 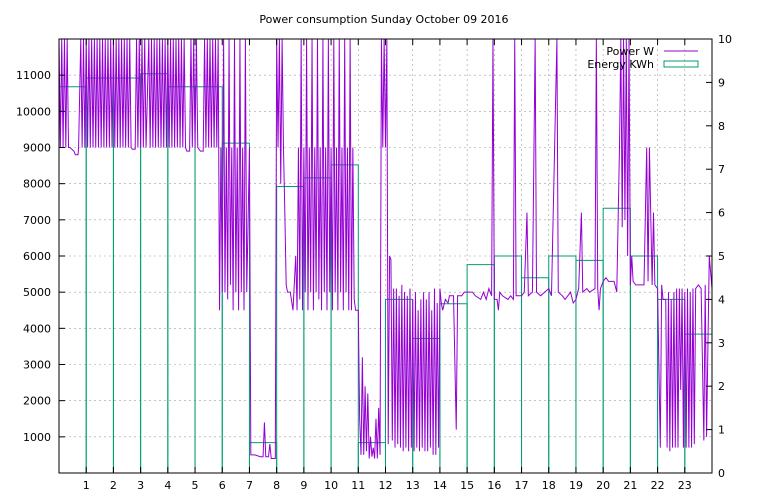 What do you see at coordinates (721, 126) in the screenshot?
I see `y-right-tick-label: 8` at bounding box center [721, 126].